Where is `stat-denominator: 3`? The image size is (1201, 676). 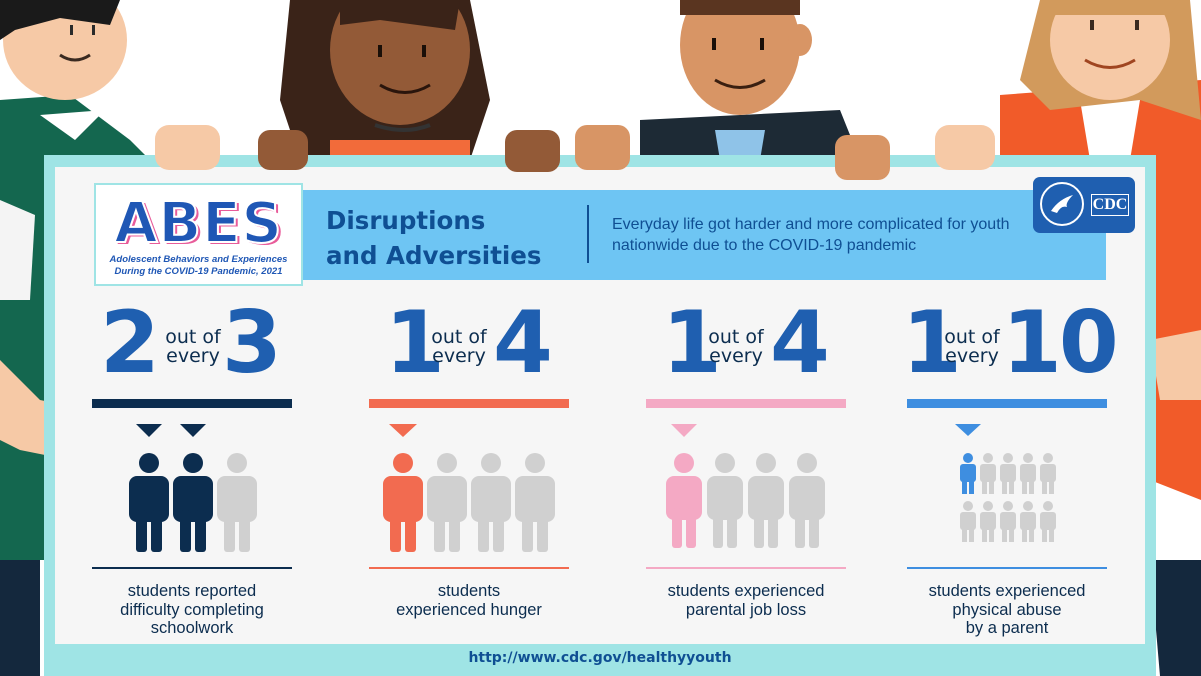
stat-denominator: 3 is located at coordinates (252, 343).